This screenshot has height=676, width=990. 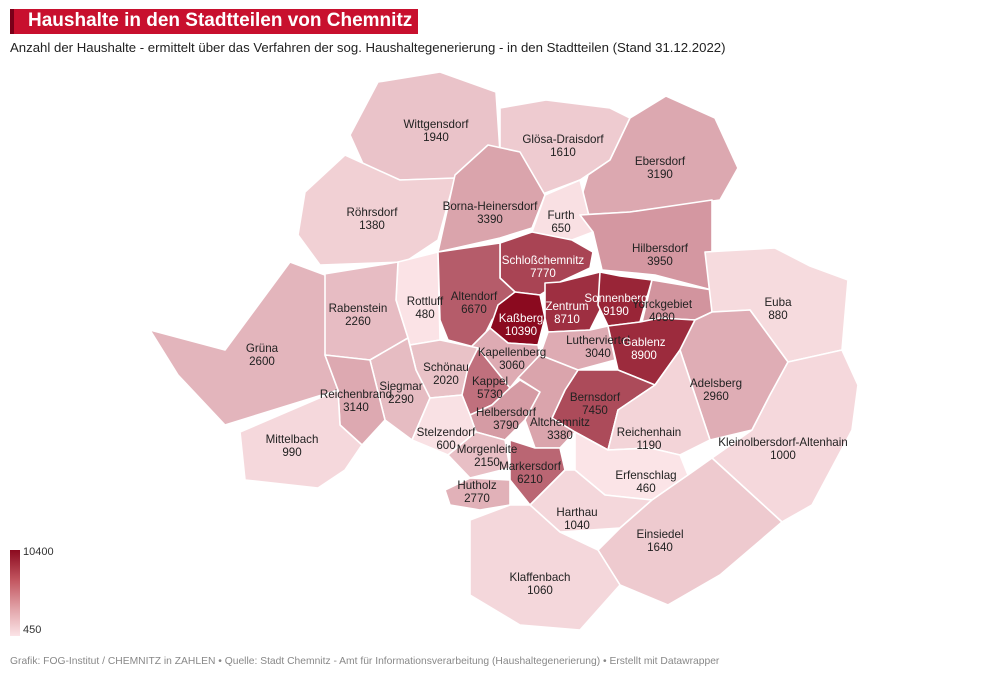 I want to click on district-name-label: Helbersdorf, so click(x=506, y=412).